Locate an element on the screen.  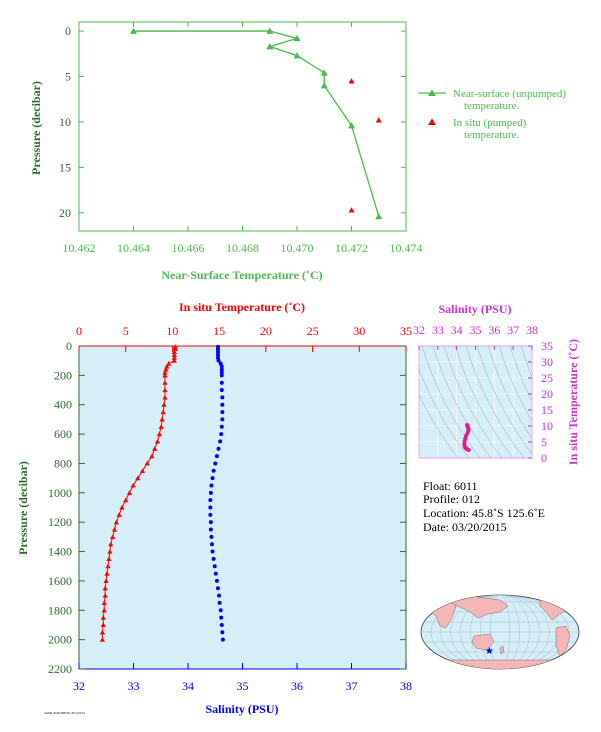
eurasia-shape is located at coordinates (474, 607).